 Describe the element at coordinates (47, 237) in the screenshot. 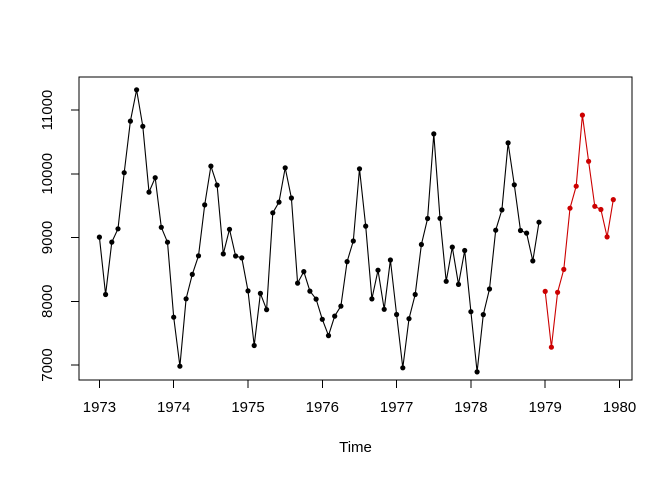

I see `y-tick-label: 9000` at that location.